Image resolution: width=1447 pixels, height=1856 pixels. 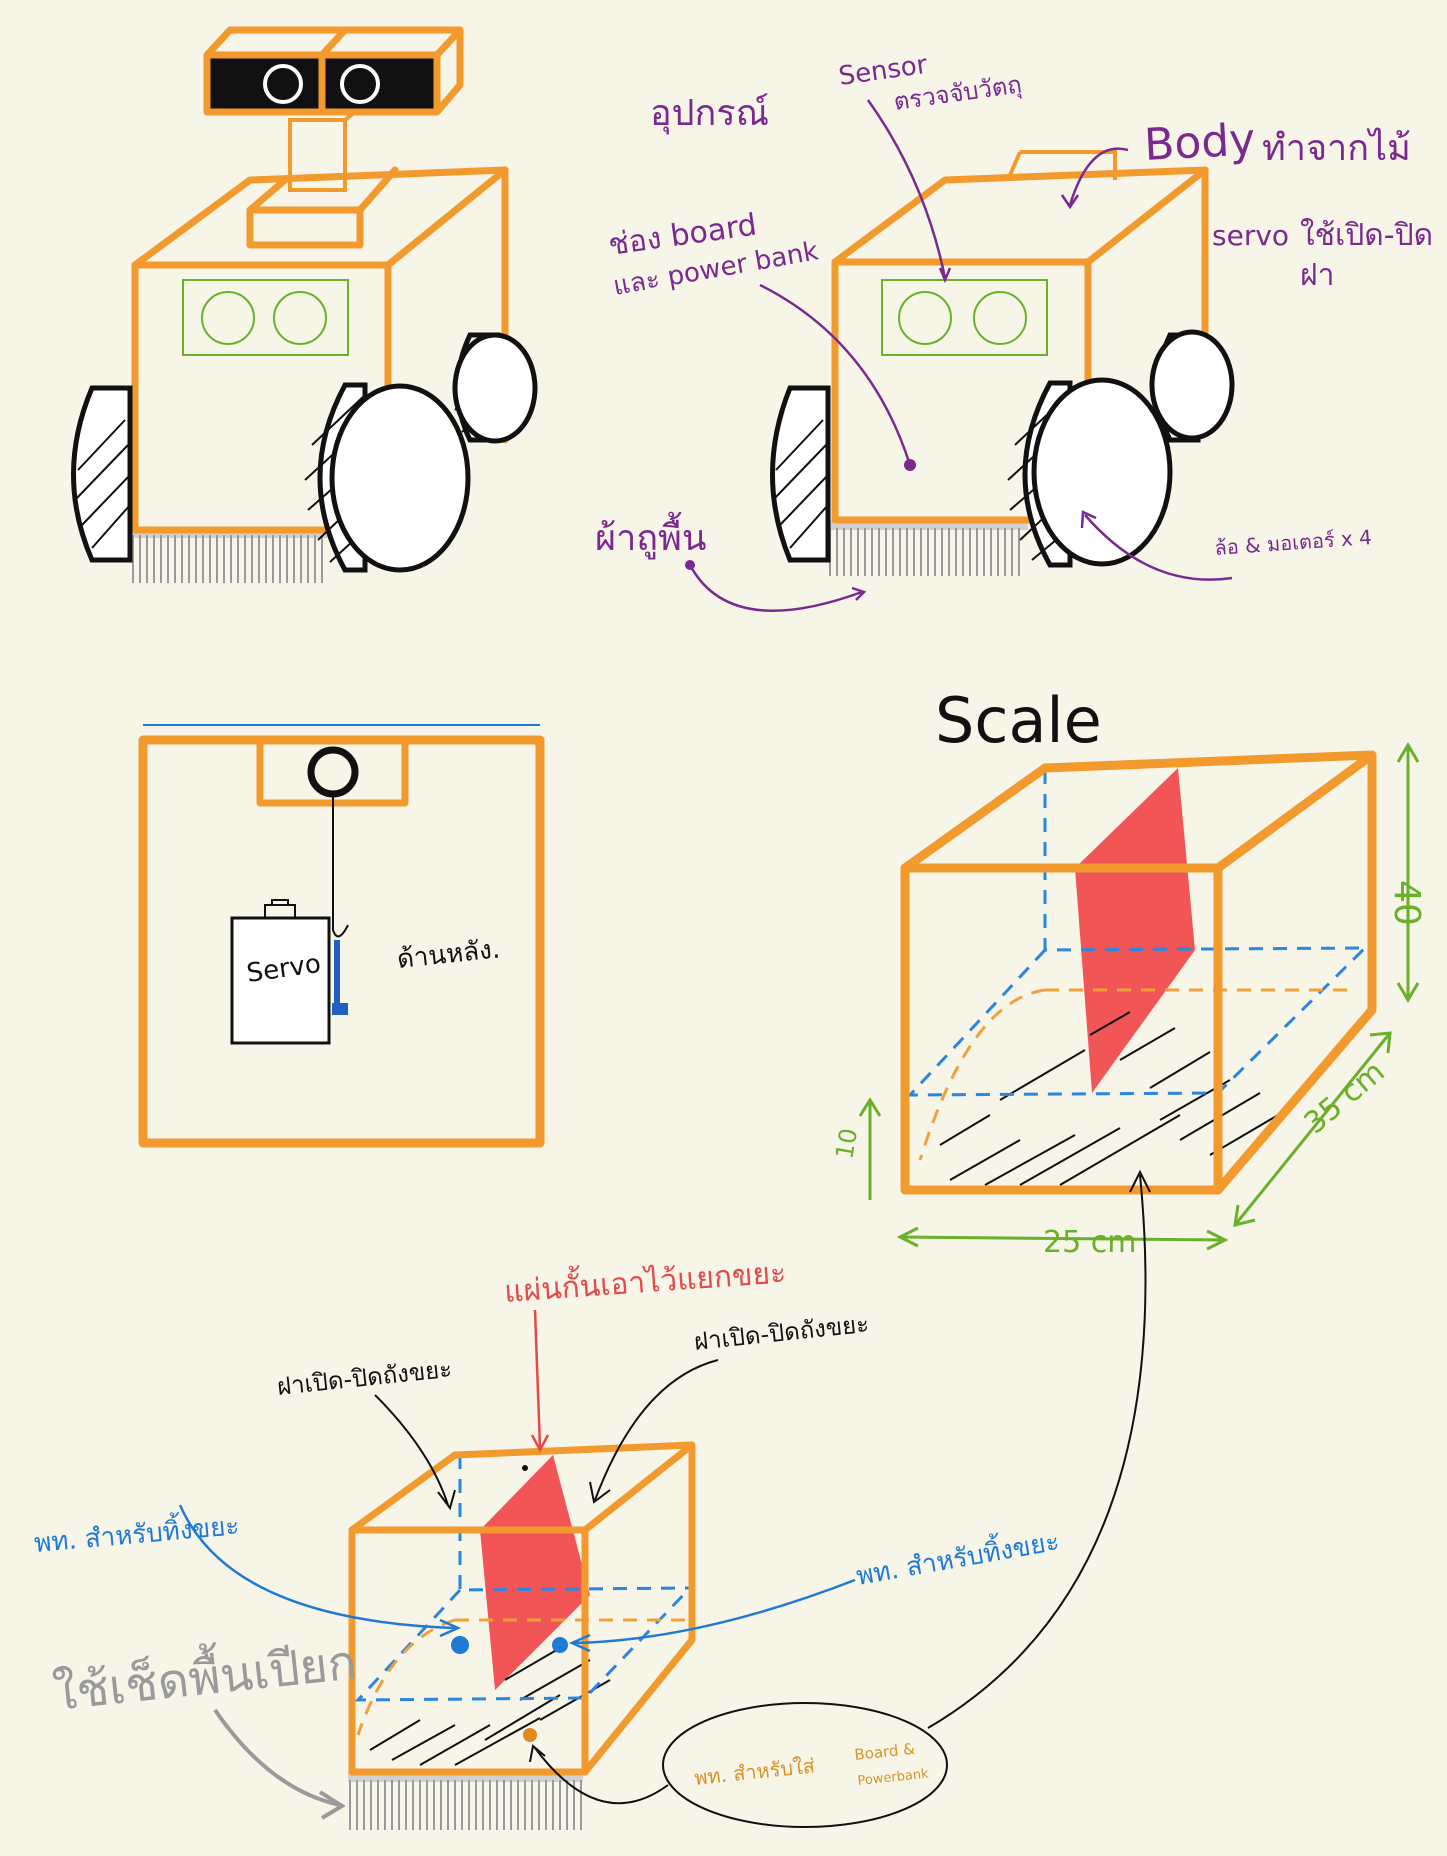 What do you see at coordinates (1192, 386) in the screenshot?
I see `robot2-back-wheel` at bounding box center [1192, 386].